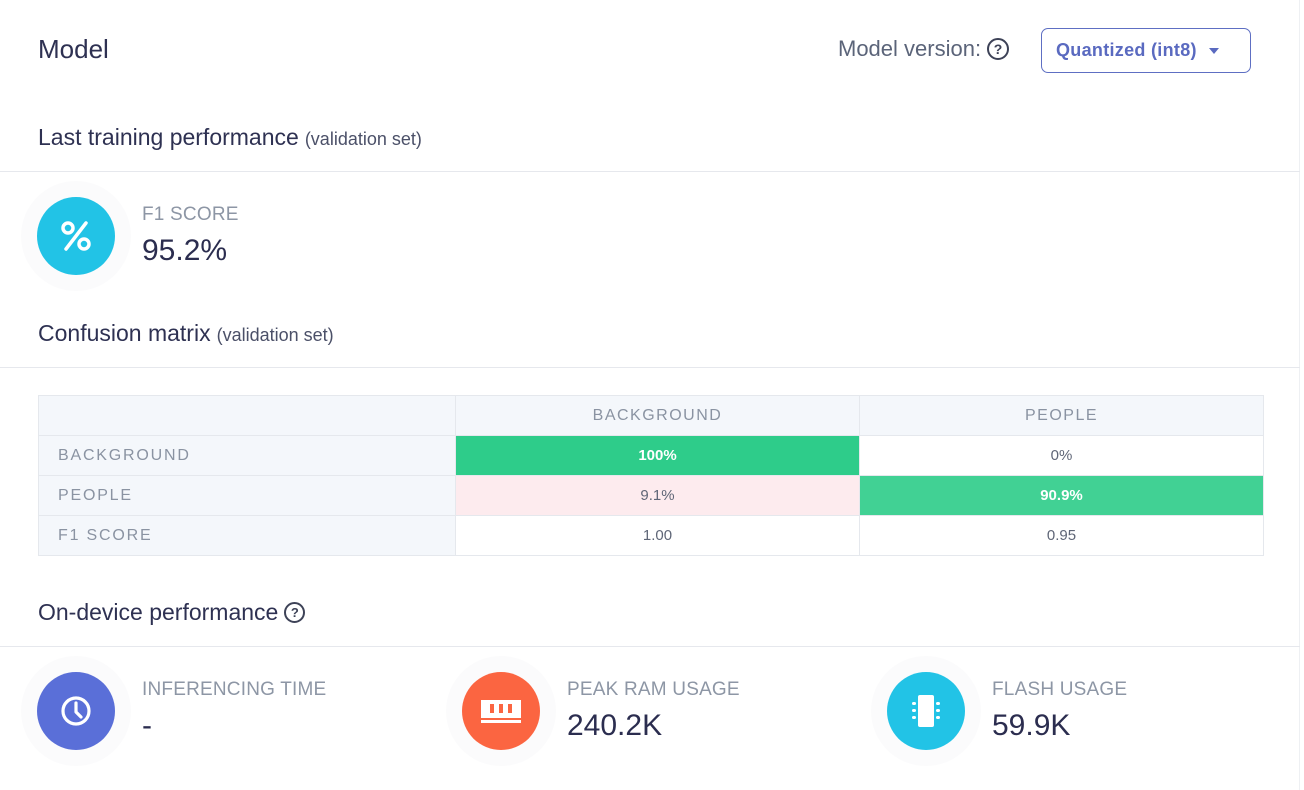 The height and width of the screenshot is (790, 1304). Describe the element at coordinates (147, 725) in the screenshot. I see `inferencing-time-value: -` at that location.